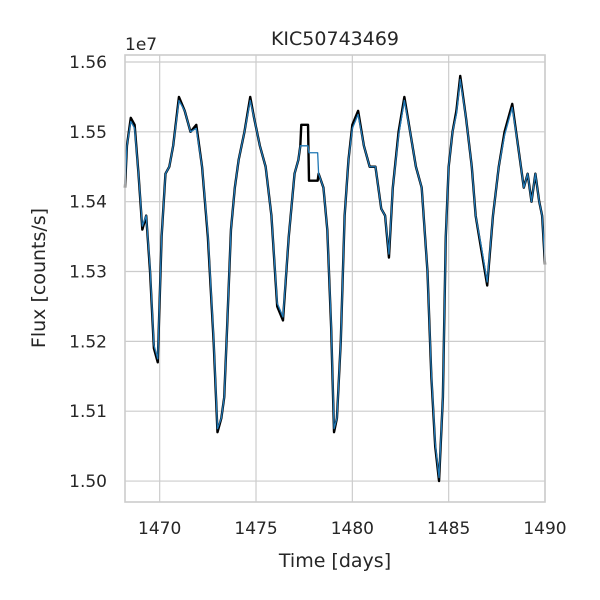 The height and width of the screenshot is (600, 600). Describe the element at coordinates (88, 133) in the screenshot. I see `y-tick-label: 1.55` at that location.